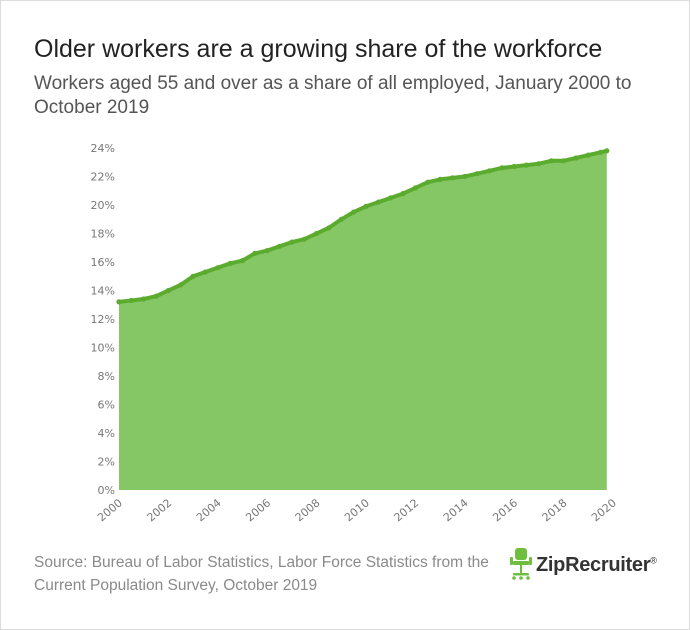 This screenshot has height=630, width=690. What do you see at coordinates (106, 462) in the screenshot?
I see `y-tick-label: 2%` at bounding box center [106, 462].